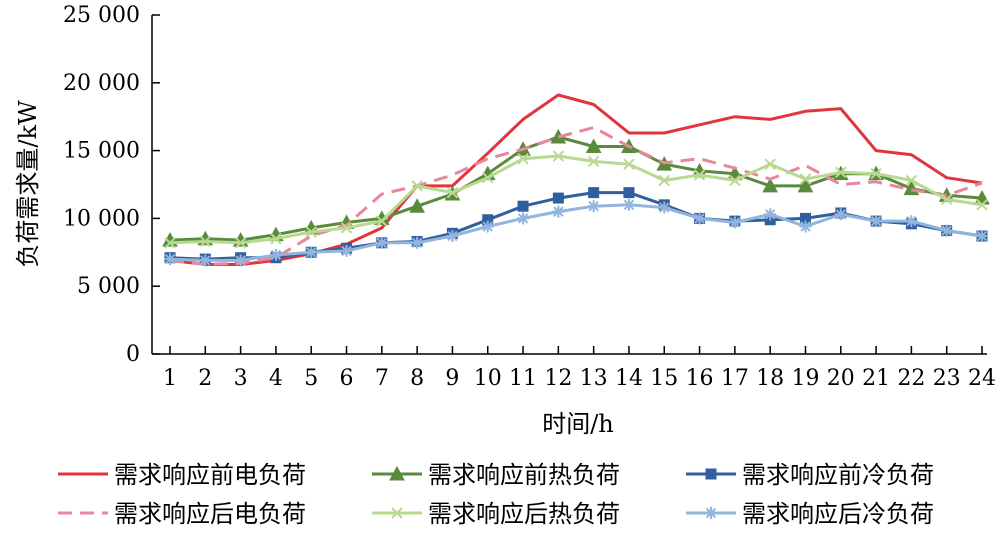 The width and height of the screenshot is (1000, 534). I want to click on x-tick-label: 7, so click(382, 378).